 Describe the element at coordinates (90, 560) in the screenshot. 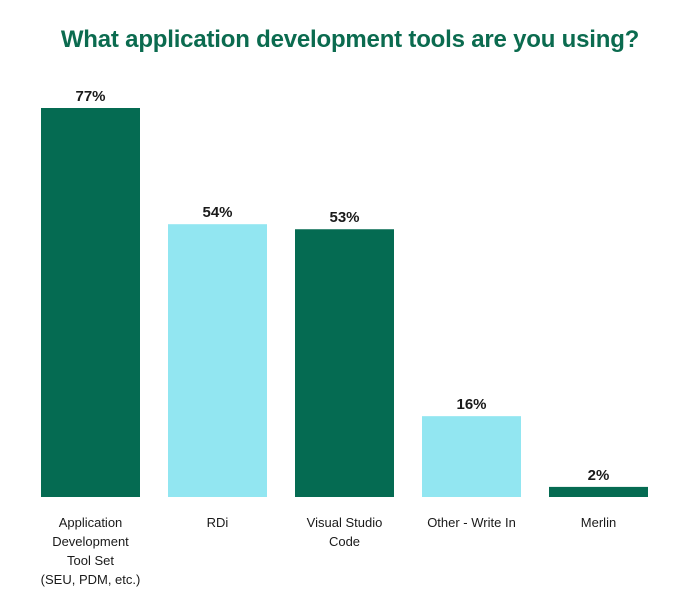

I see `category-label-0-line-2: Tool Set` at that location.